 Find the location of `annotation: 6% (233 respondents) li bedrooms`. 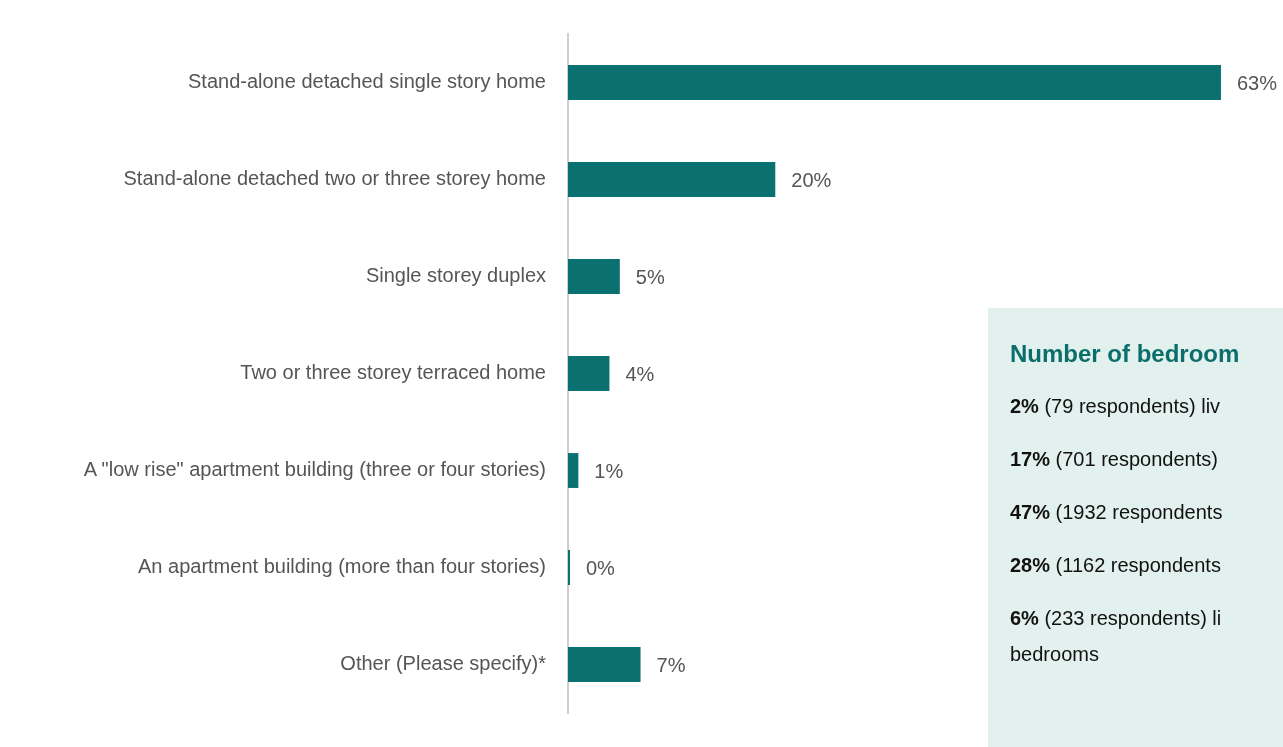

annotation: 6% (233 respondents) li bedrooms is located at coordinates (1116, 636).